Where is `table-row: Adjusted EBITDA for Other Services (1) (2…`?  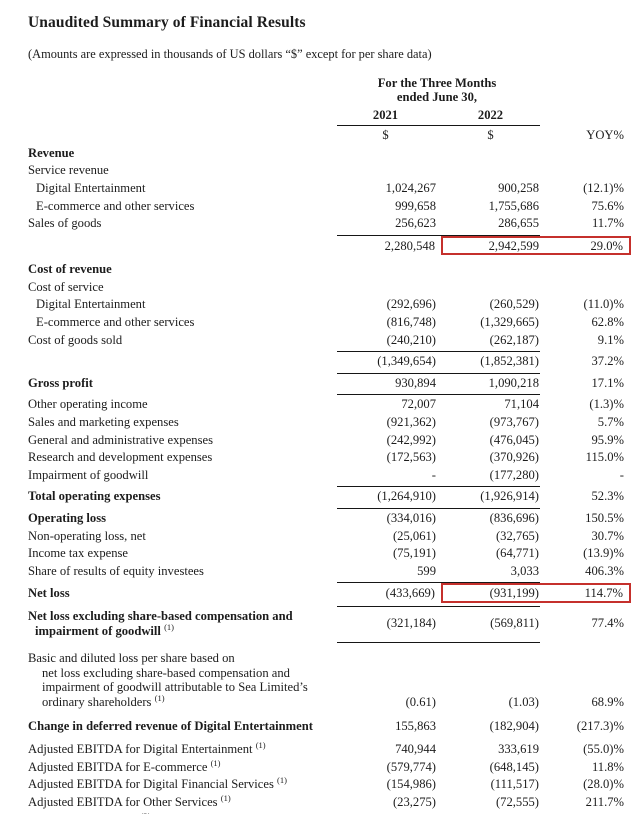 table-row: Adjusted EBITDA for Other Services (1) (2… is located at coordinates (329, 802).